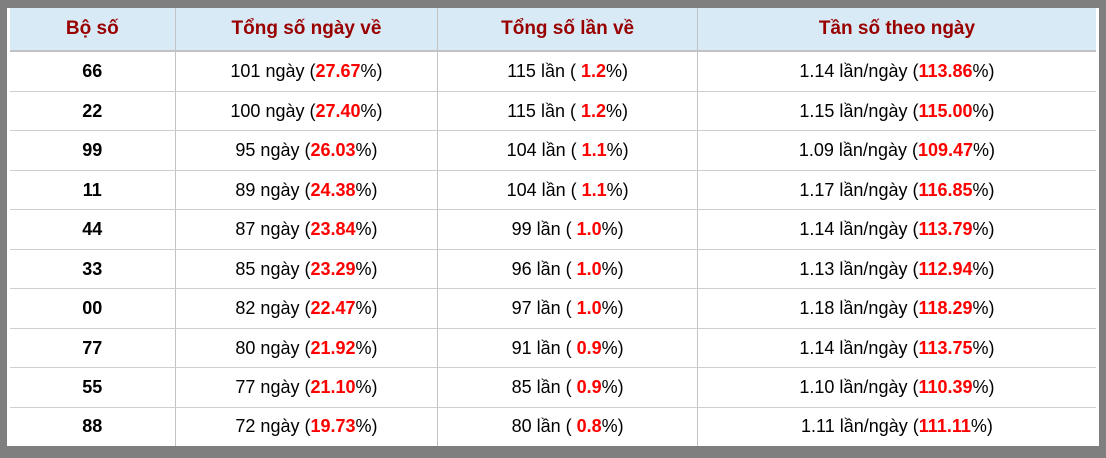  What do you see at coordinates (589, 347) in the screenshot?
I see `times-percent: 0.9` at bounding box center [589, 347].